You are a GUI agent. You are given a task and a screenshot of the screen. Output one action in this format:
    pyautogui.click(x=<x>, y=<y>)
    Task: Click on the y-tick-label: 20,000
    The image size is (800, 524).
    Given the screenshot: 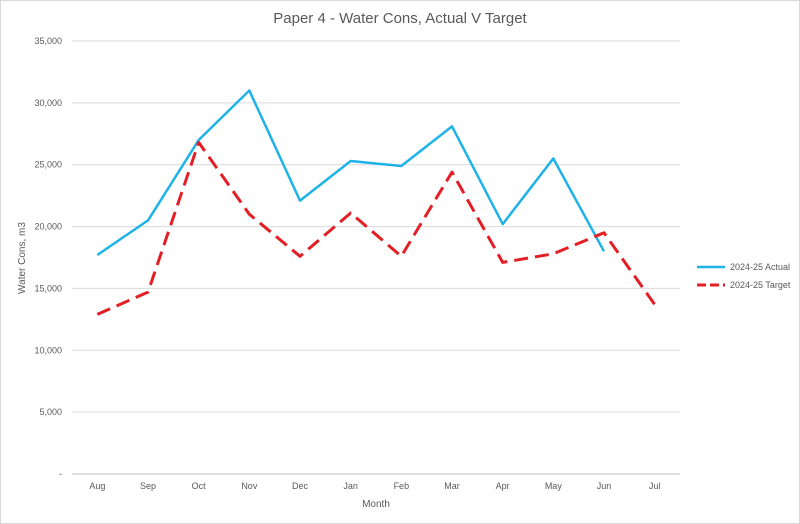 What is the action you would take?
    pyautogui.click(x=48, y=227)
    